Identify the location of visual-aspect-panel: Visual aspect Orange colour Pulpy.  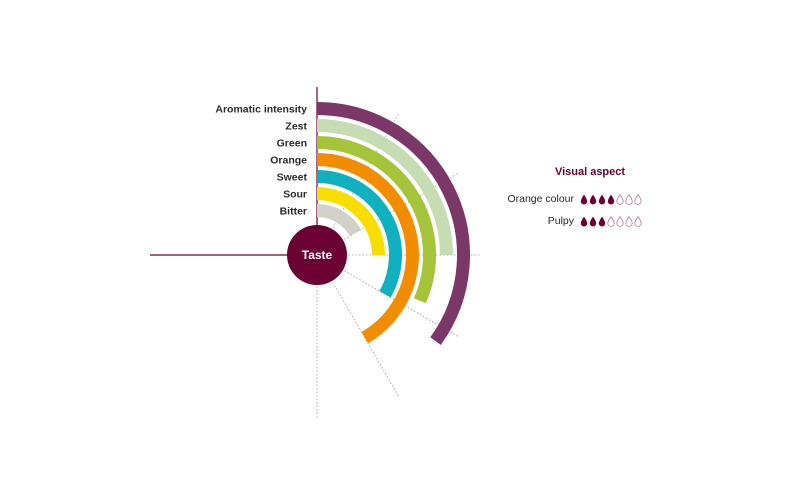
(580, 199).